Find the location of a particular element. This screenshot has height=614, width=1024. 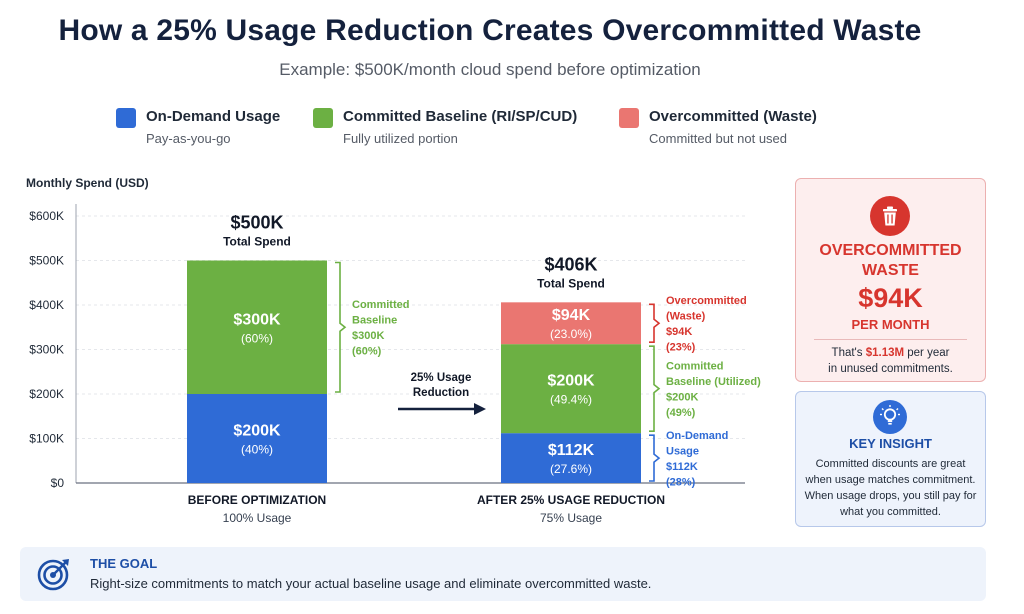

legend-desc: Committed but not used is located at coordinates (718, 138).